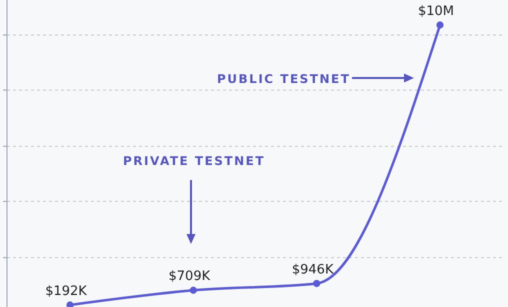 Image resolution: width=508 pixels, height=307 pixels. What do you see at coordinates (313, 270) in the screenshot?
I see `data-label: $946K` at bounding box center [313, 270].